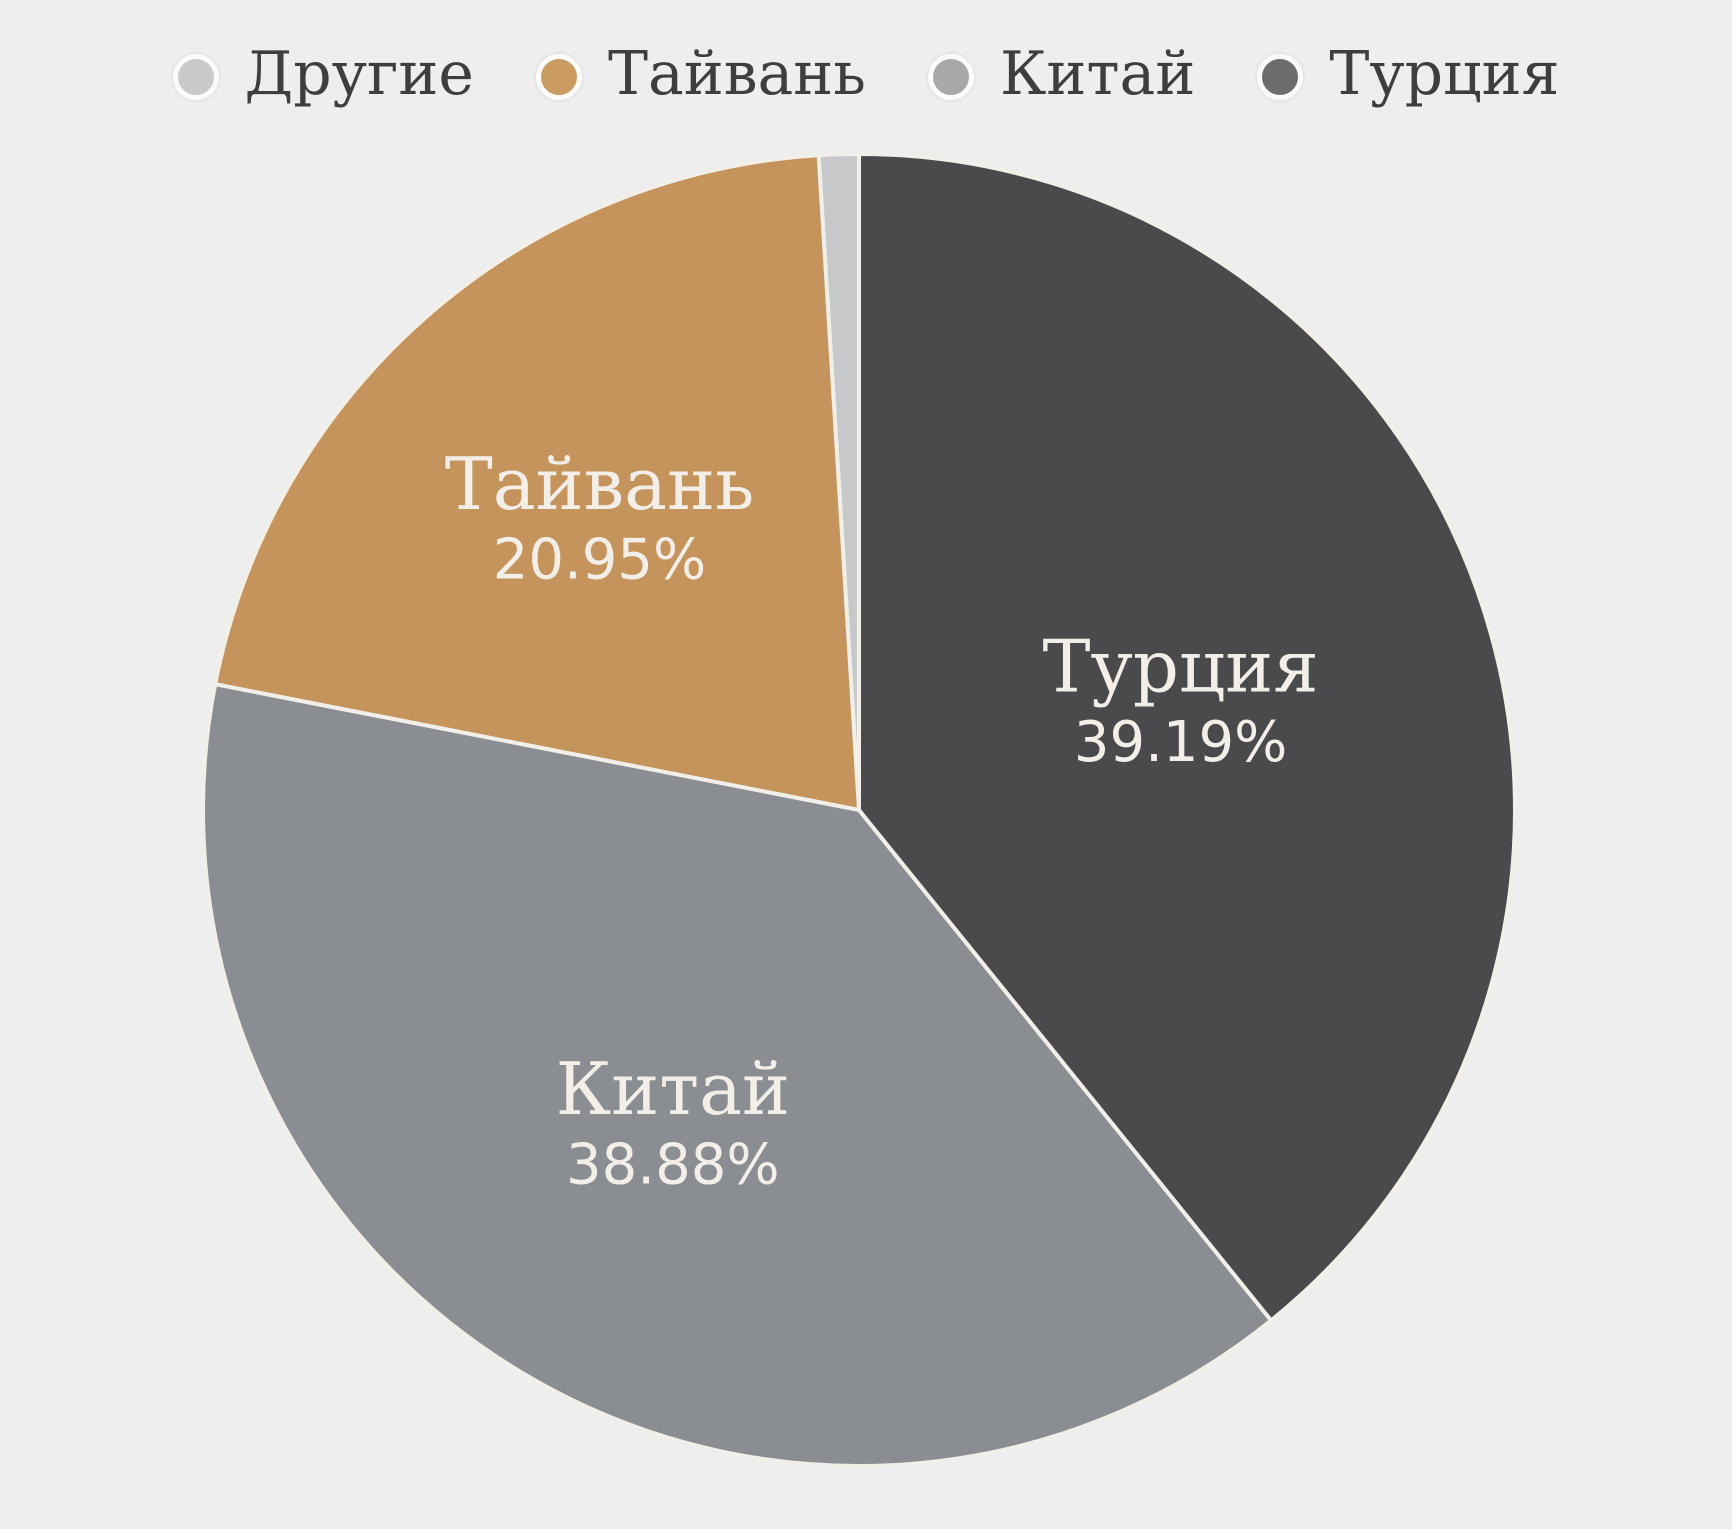  What do you see at coordinates (1181, 742) in the screenshot?
I see `slice-percent-turkey: 39.19%` at bounding box center [1181, 742].